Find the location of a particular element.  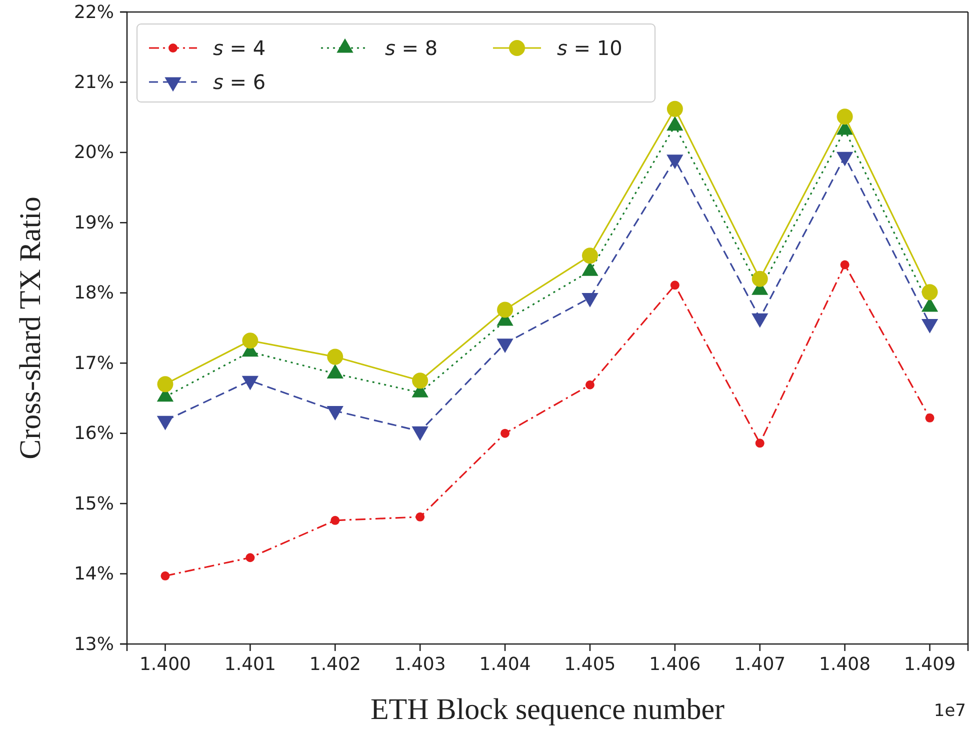

y-tick-label: 22% is located at coordinates (94, 12).